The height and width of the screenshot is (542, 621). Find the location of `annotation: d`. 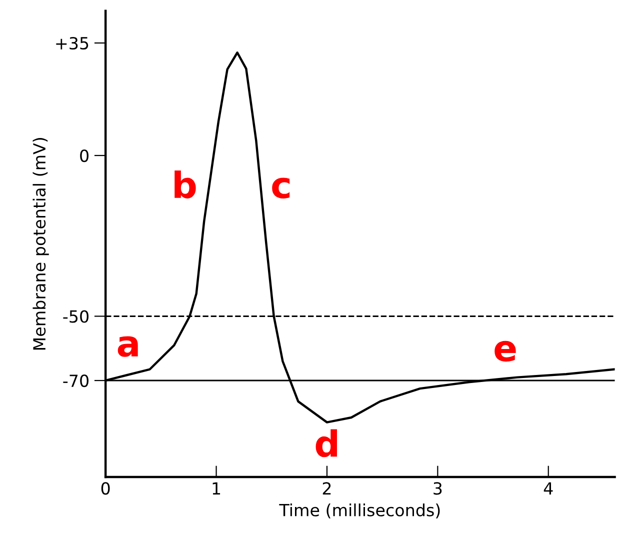

annotation: d is located at coordinates (326, 443).